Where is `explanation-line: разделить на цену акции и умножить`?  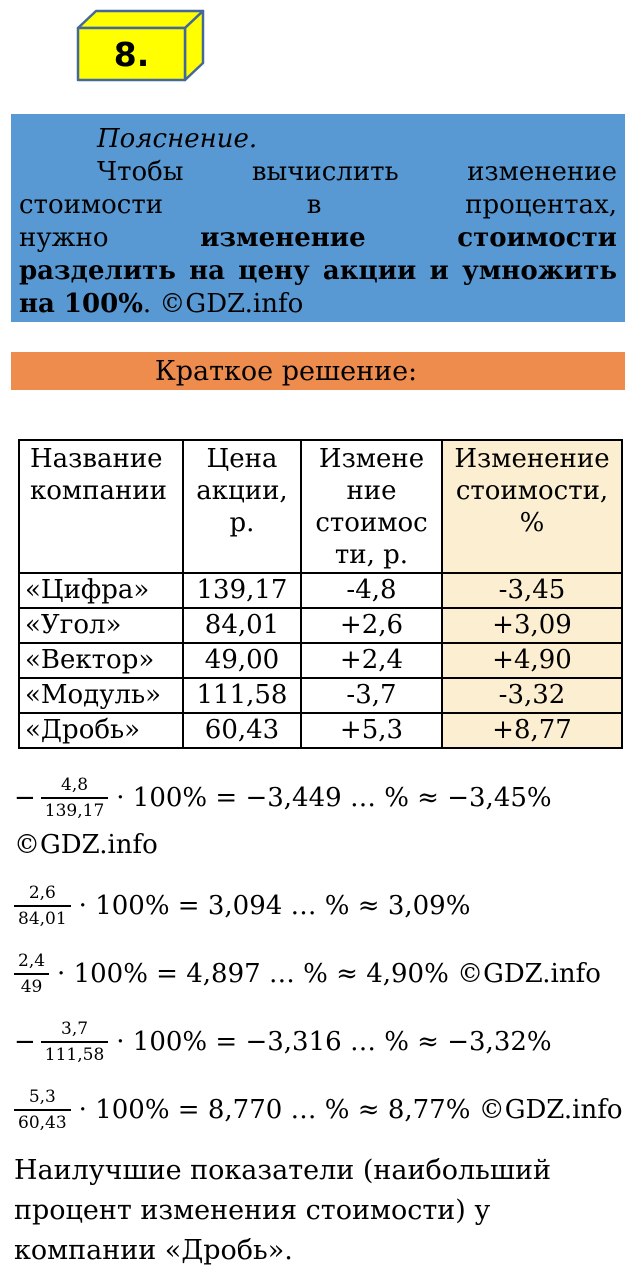
explanation-line: разделить на цену акции и умножить is located at coordinates (318, 271).